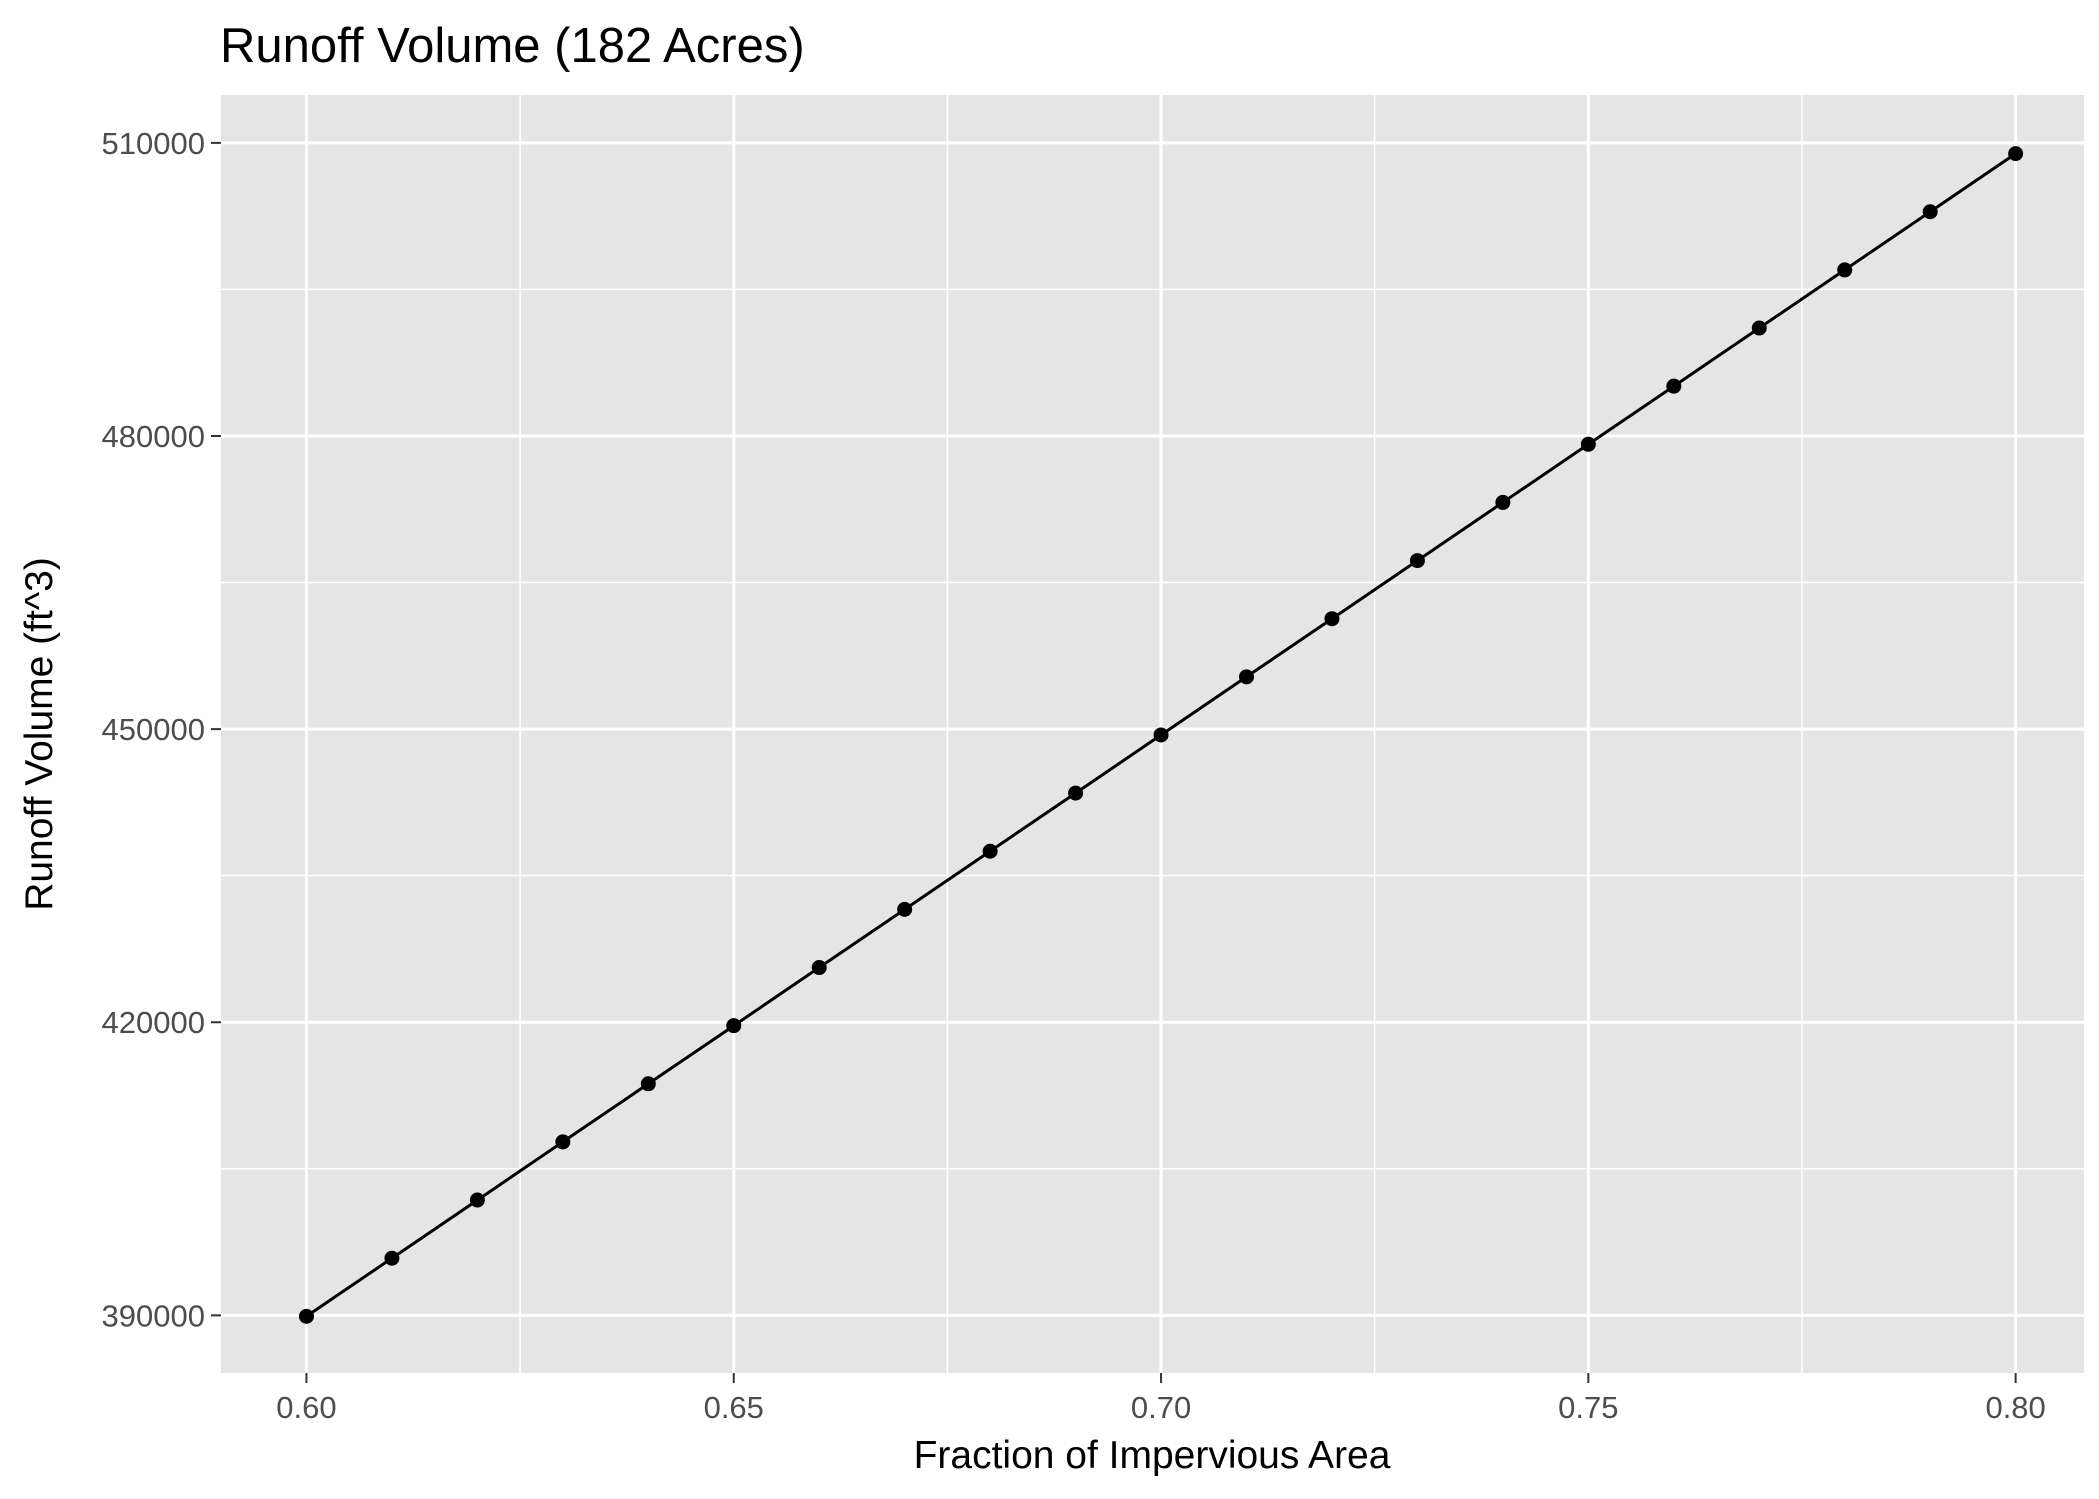  What do you see at coordinates (1152, 1455) in the screenshot?
I see `x-axis-title: Fraction of Impervious Area` at bounding box center [1152, 1455].